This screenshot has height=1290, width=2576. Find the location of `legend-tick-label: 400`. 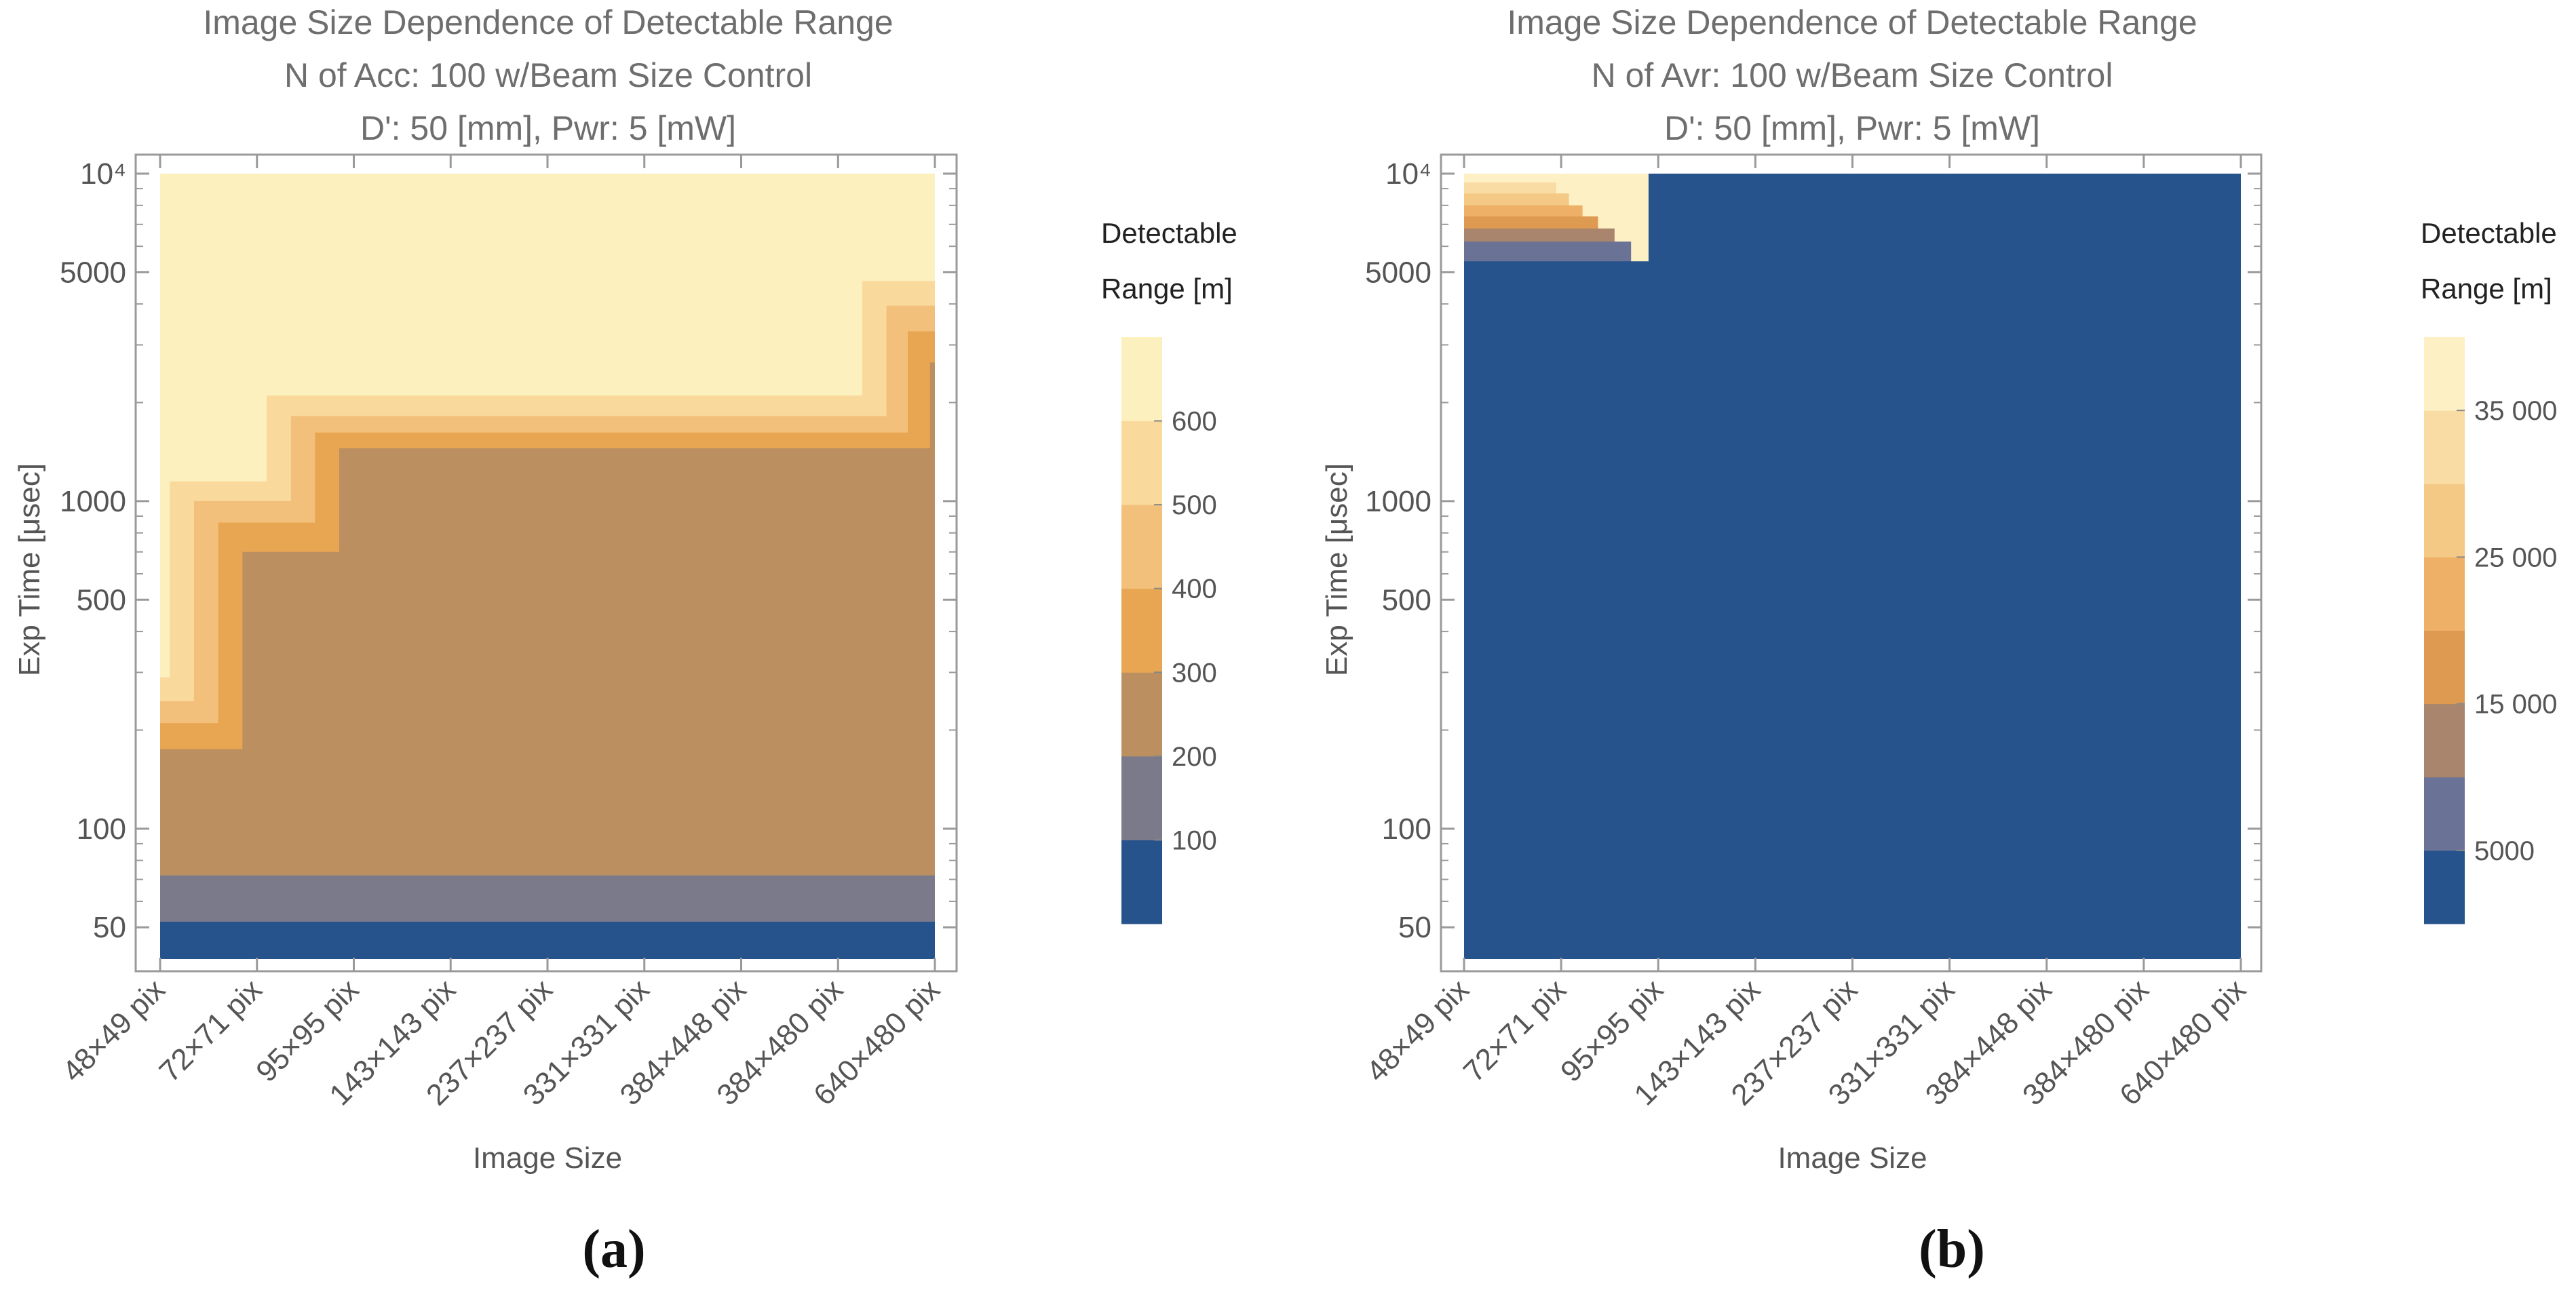

legend-tick-label: 400 is located at coordinates (1194, 589).